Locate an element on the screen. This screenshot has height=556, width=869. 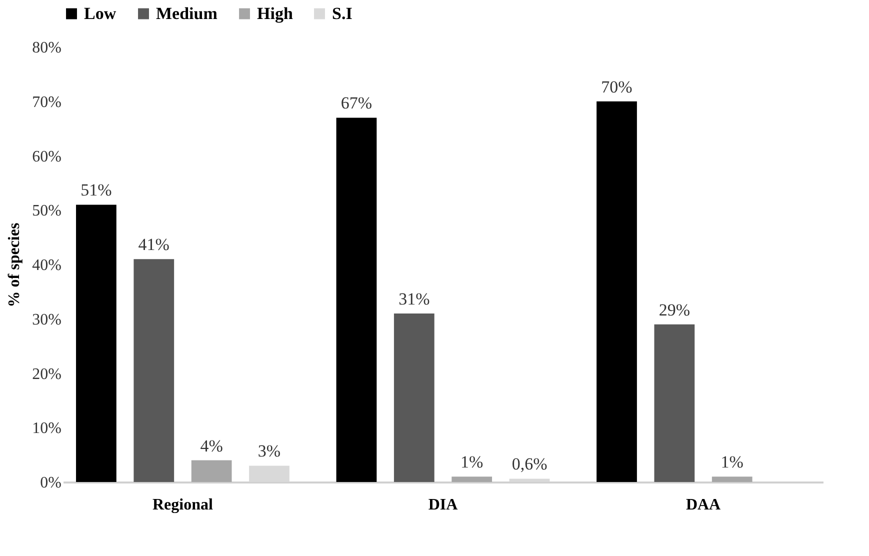
y-tick-label: 20% is located at coordinates (47, 374).